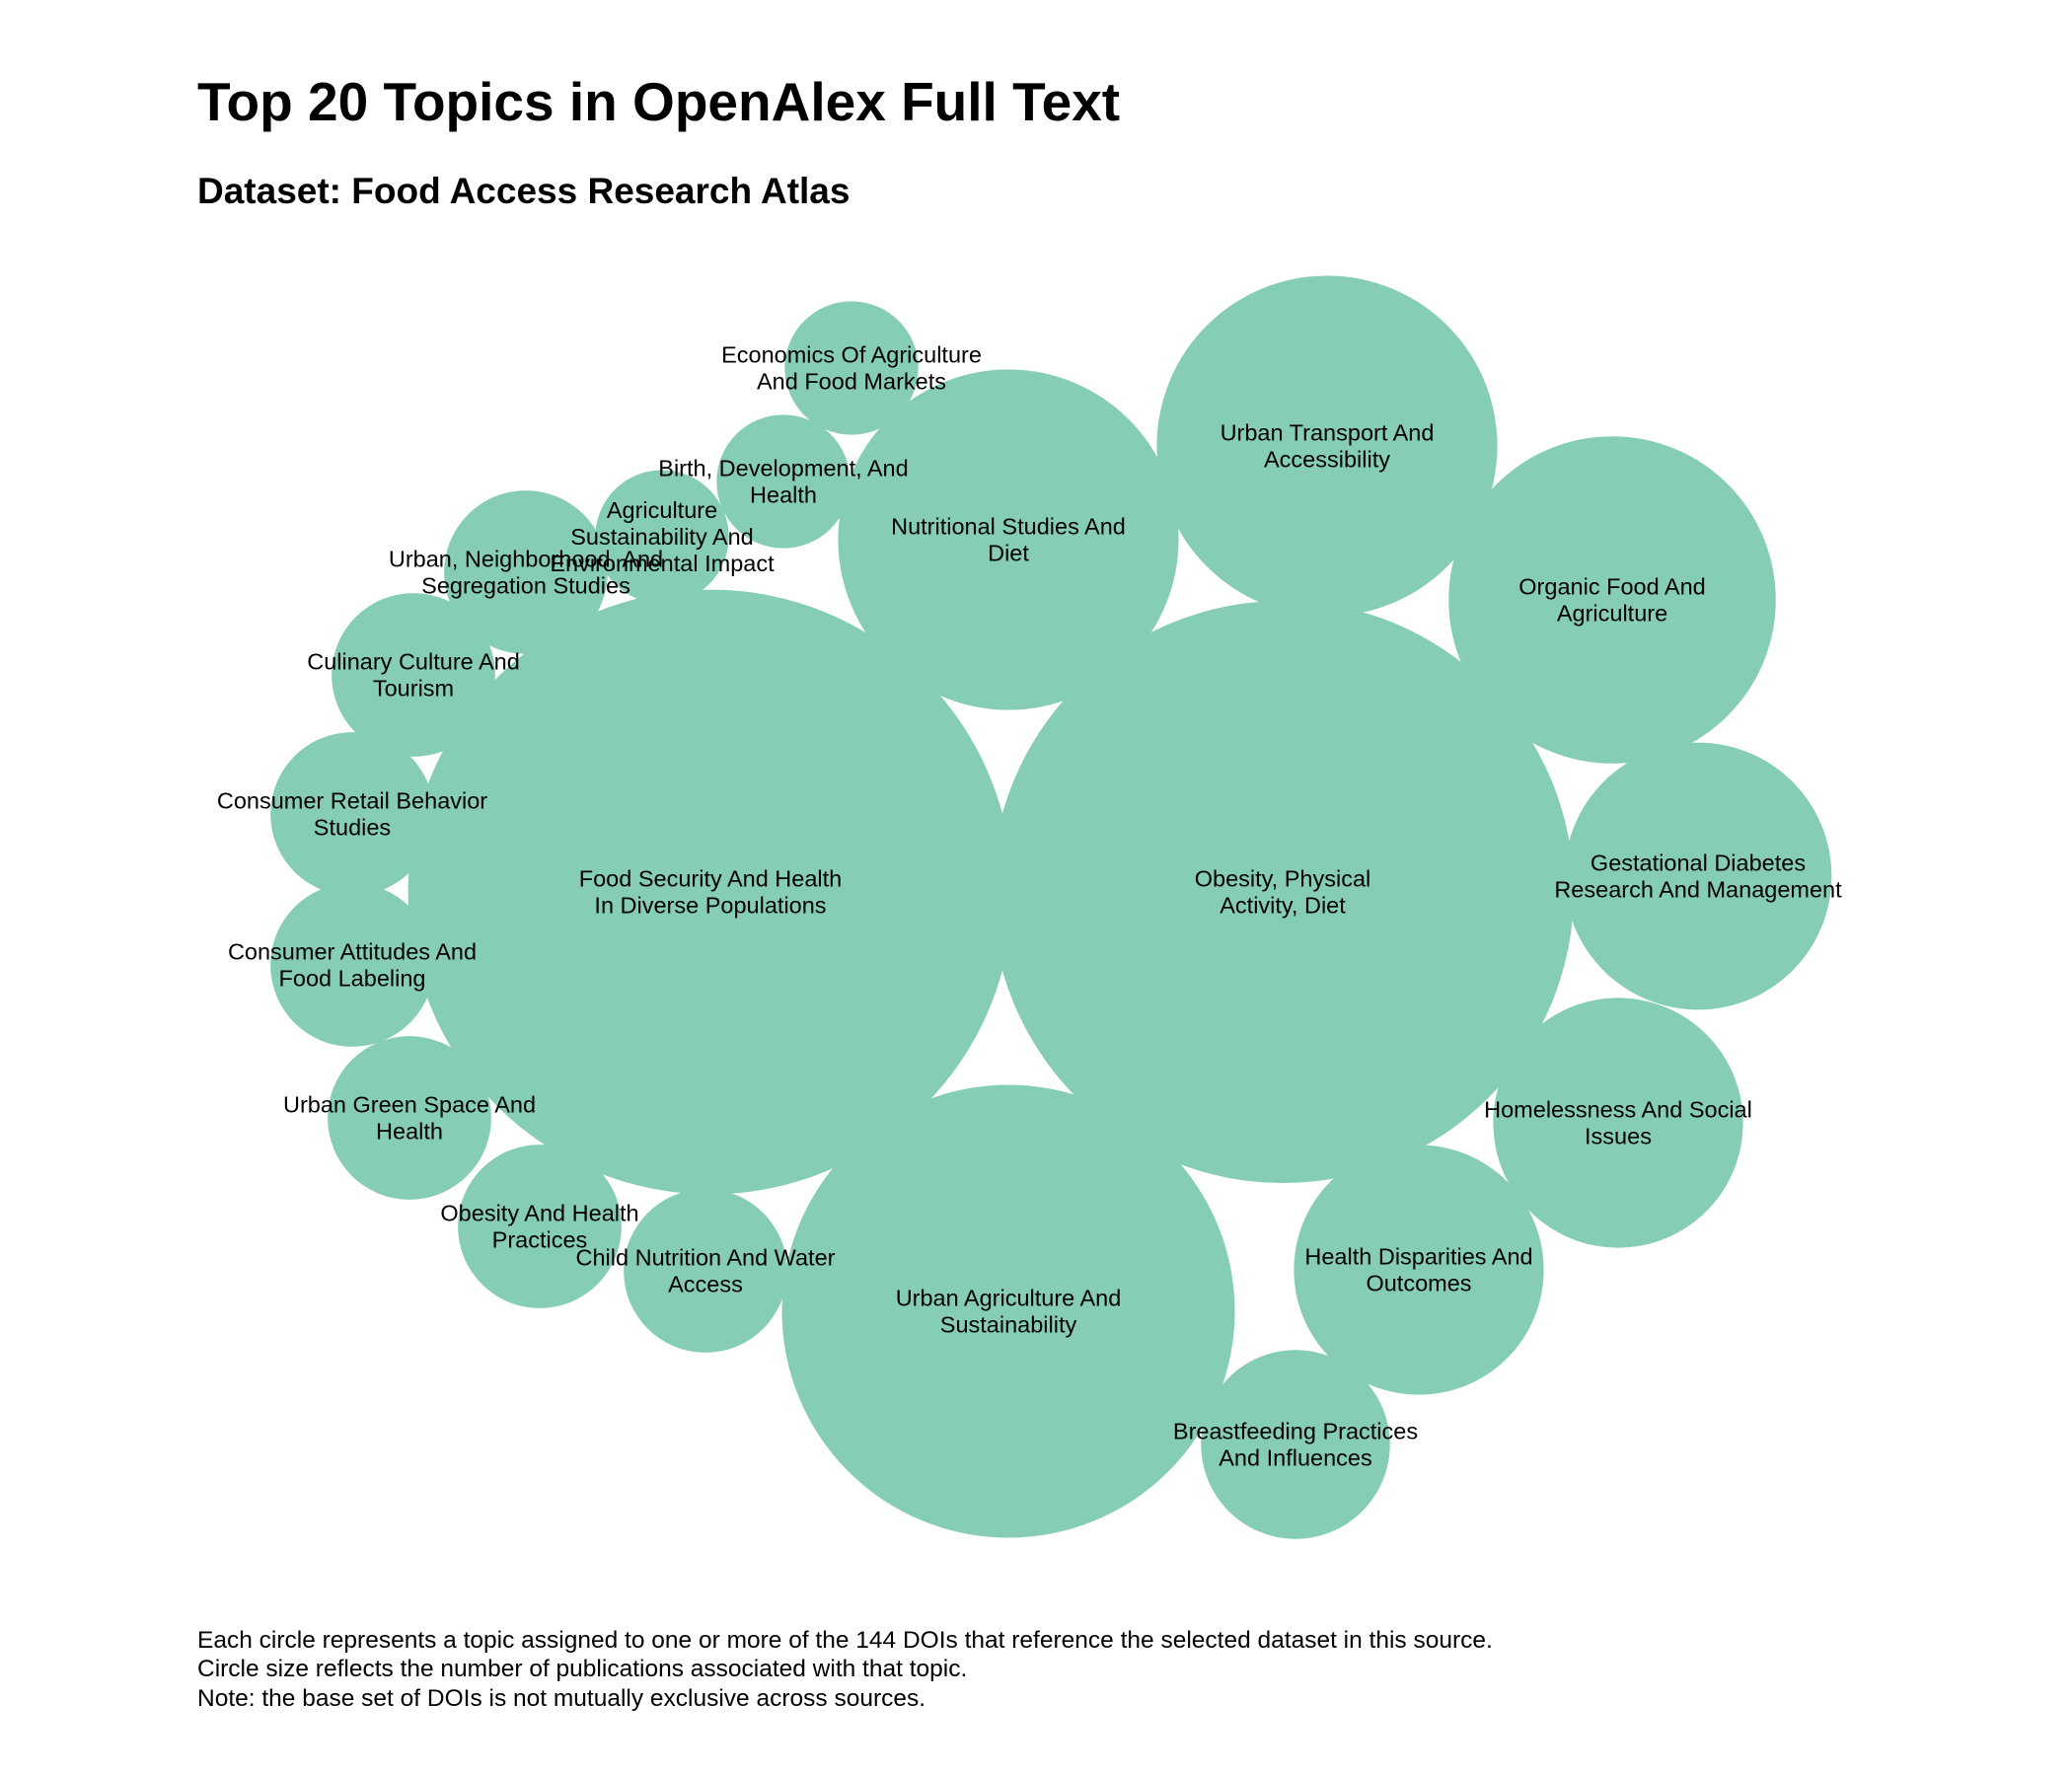  Describe the element at coordinates (1327, 460) in the screenshot. I see `bubble-label: Accessibility` at that location.